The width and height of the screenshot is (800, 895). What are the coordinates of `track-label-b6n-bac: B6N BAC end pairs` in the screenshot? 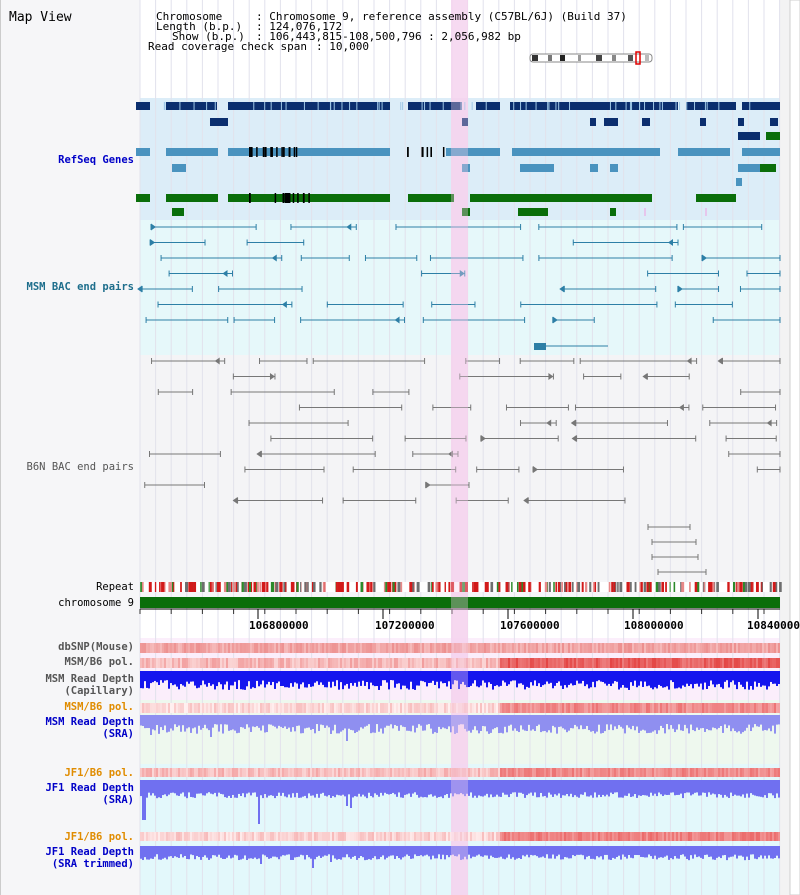 It's located at (80, 467).